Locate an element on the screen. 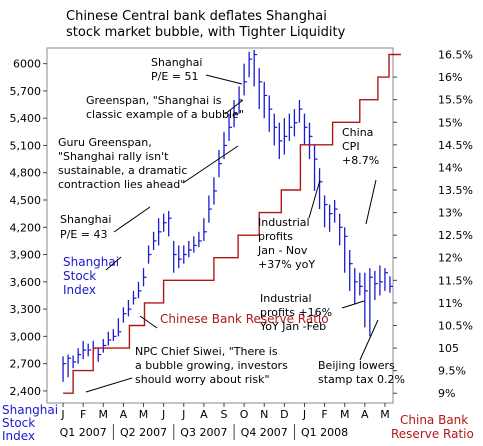  left-axis-title-line-2: Stock is located at coordinates (18, 423).